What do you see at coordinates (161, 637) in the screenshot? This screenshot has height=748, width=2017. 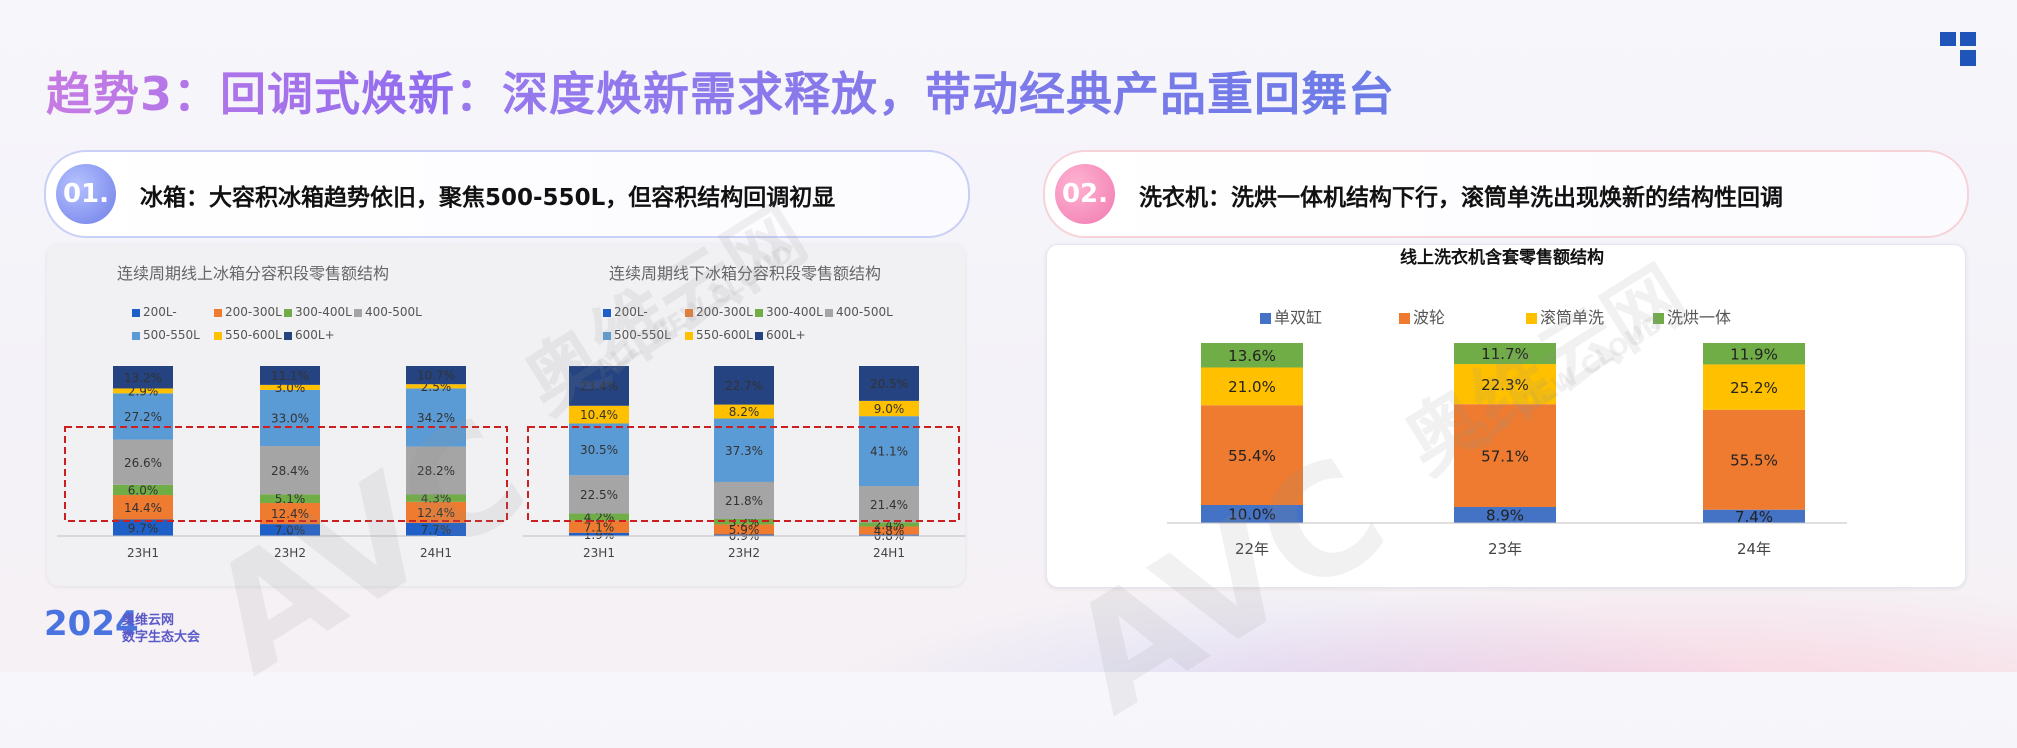 I see `footer-event: 数字生态大会` at bounding box center [161, 637].